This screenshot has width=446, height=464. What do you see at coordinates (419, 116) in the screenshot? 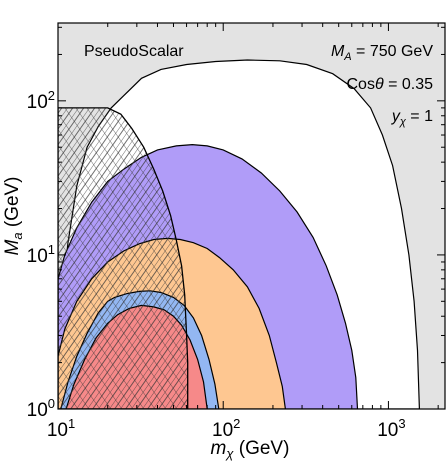
I see `yx-rest: = 1` at bounding box center [419, 116].